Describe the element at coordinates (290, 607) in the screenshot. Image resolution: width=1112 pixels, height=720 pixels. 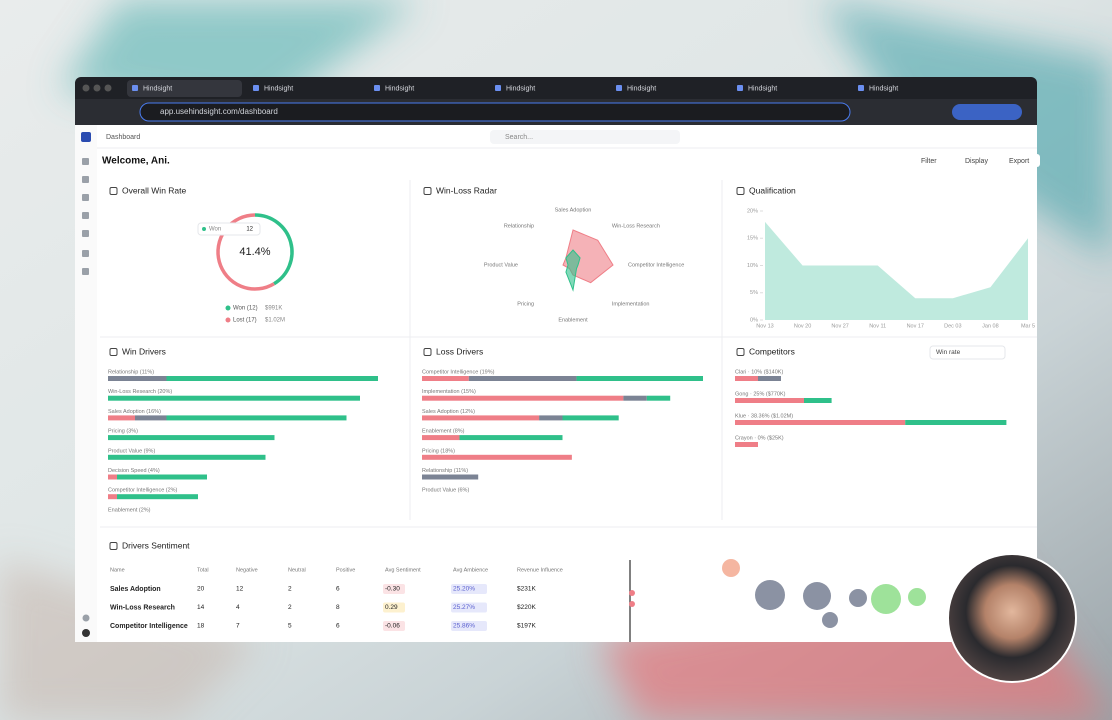
I see `table-cell: 2` at that location.